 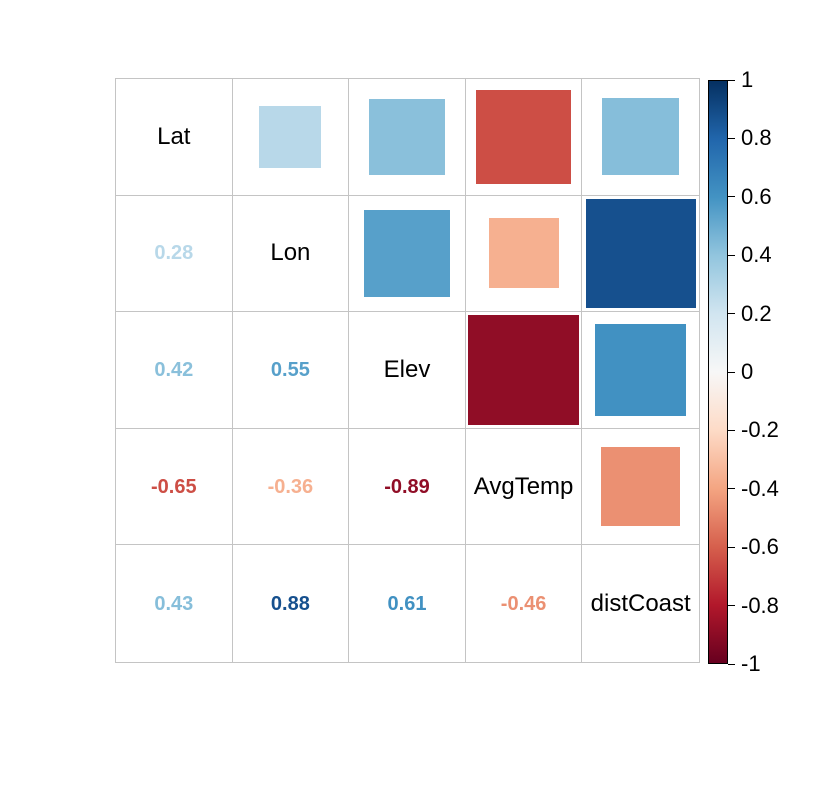 I want to click on diagonal-variable-label: Lat, so click(x=174, y=136).